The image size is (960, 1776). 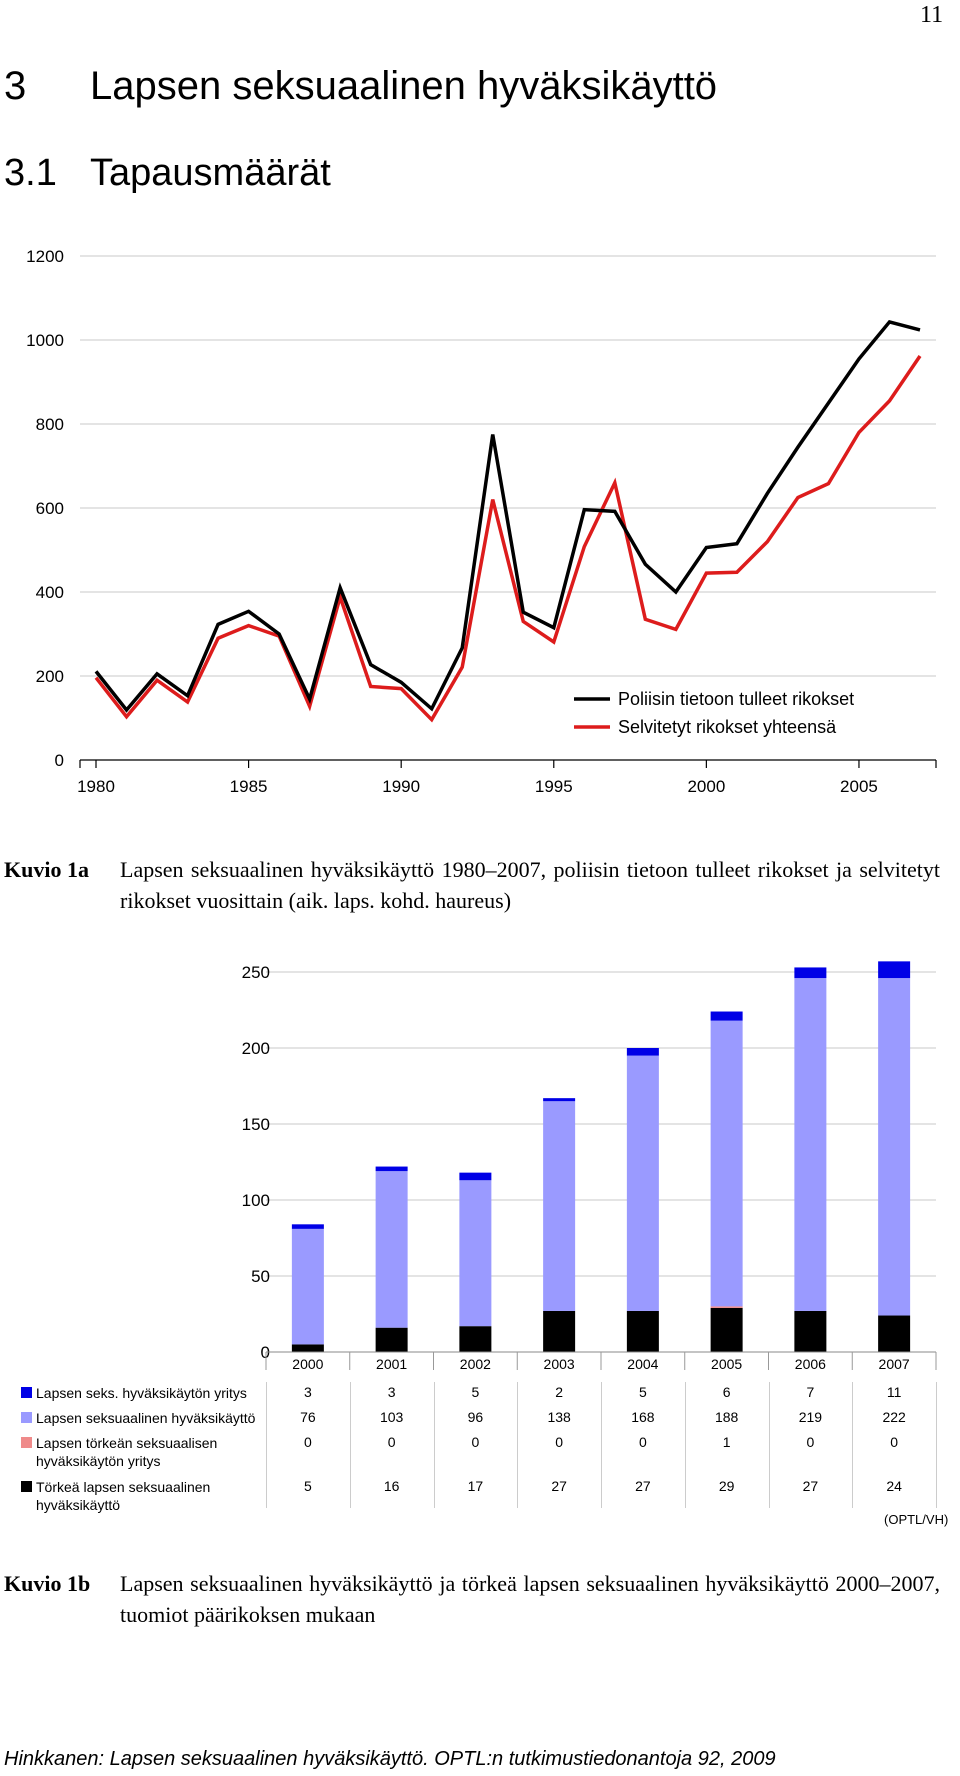 I want to click on y-tick-label: 250, so click(x=256, y=972).